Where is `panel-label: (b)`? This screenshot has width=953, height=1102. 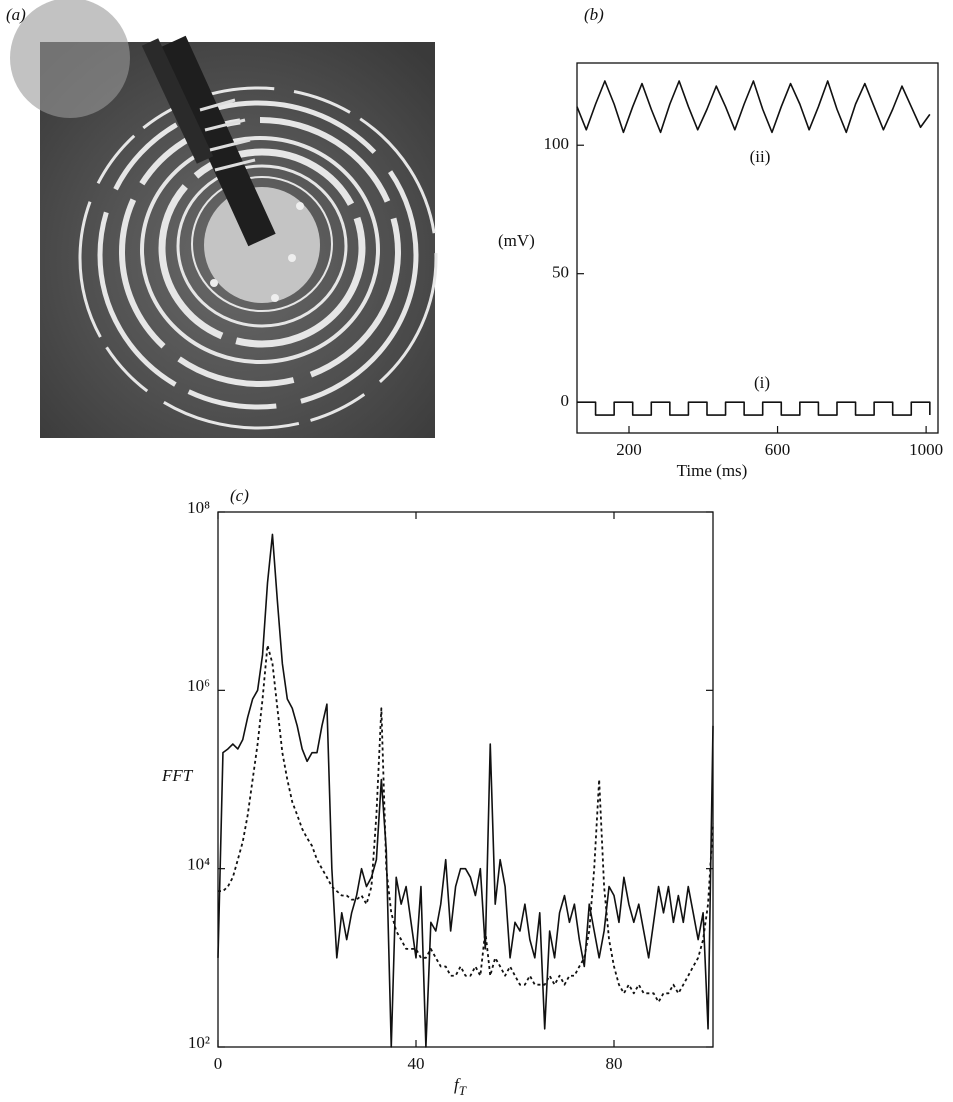 panel-label: (b) is located at coordinates (594, 14).